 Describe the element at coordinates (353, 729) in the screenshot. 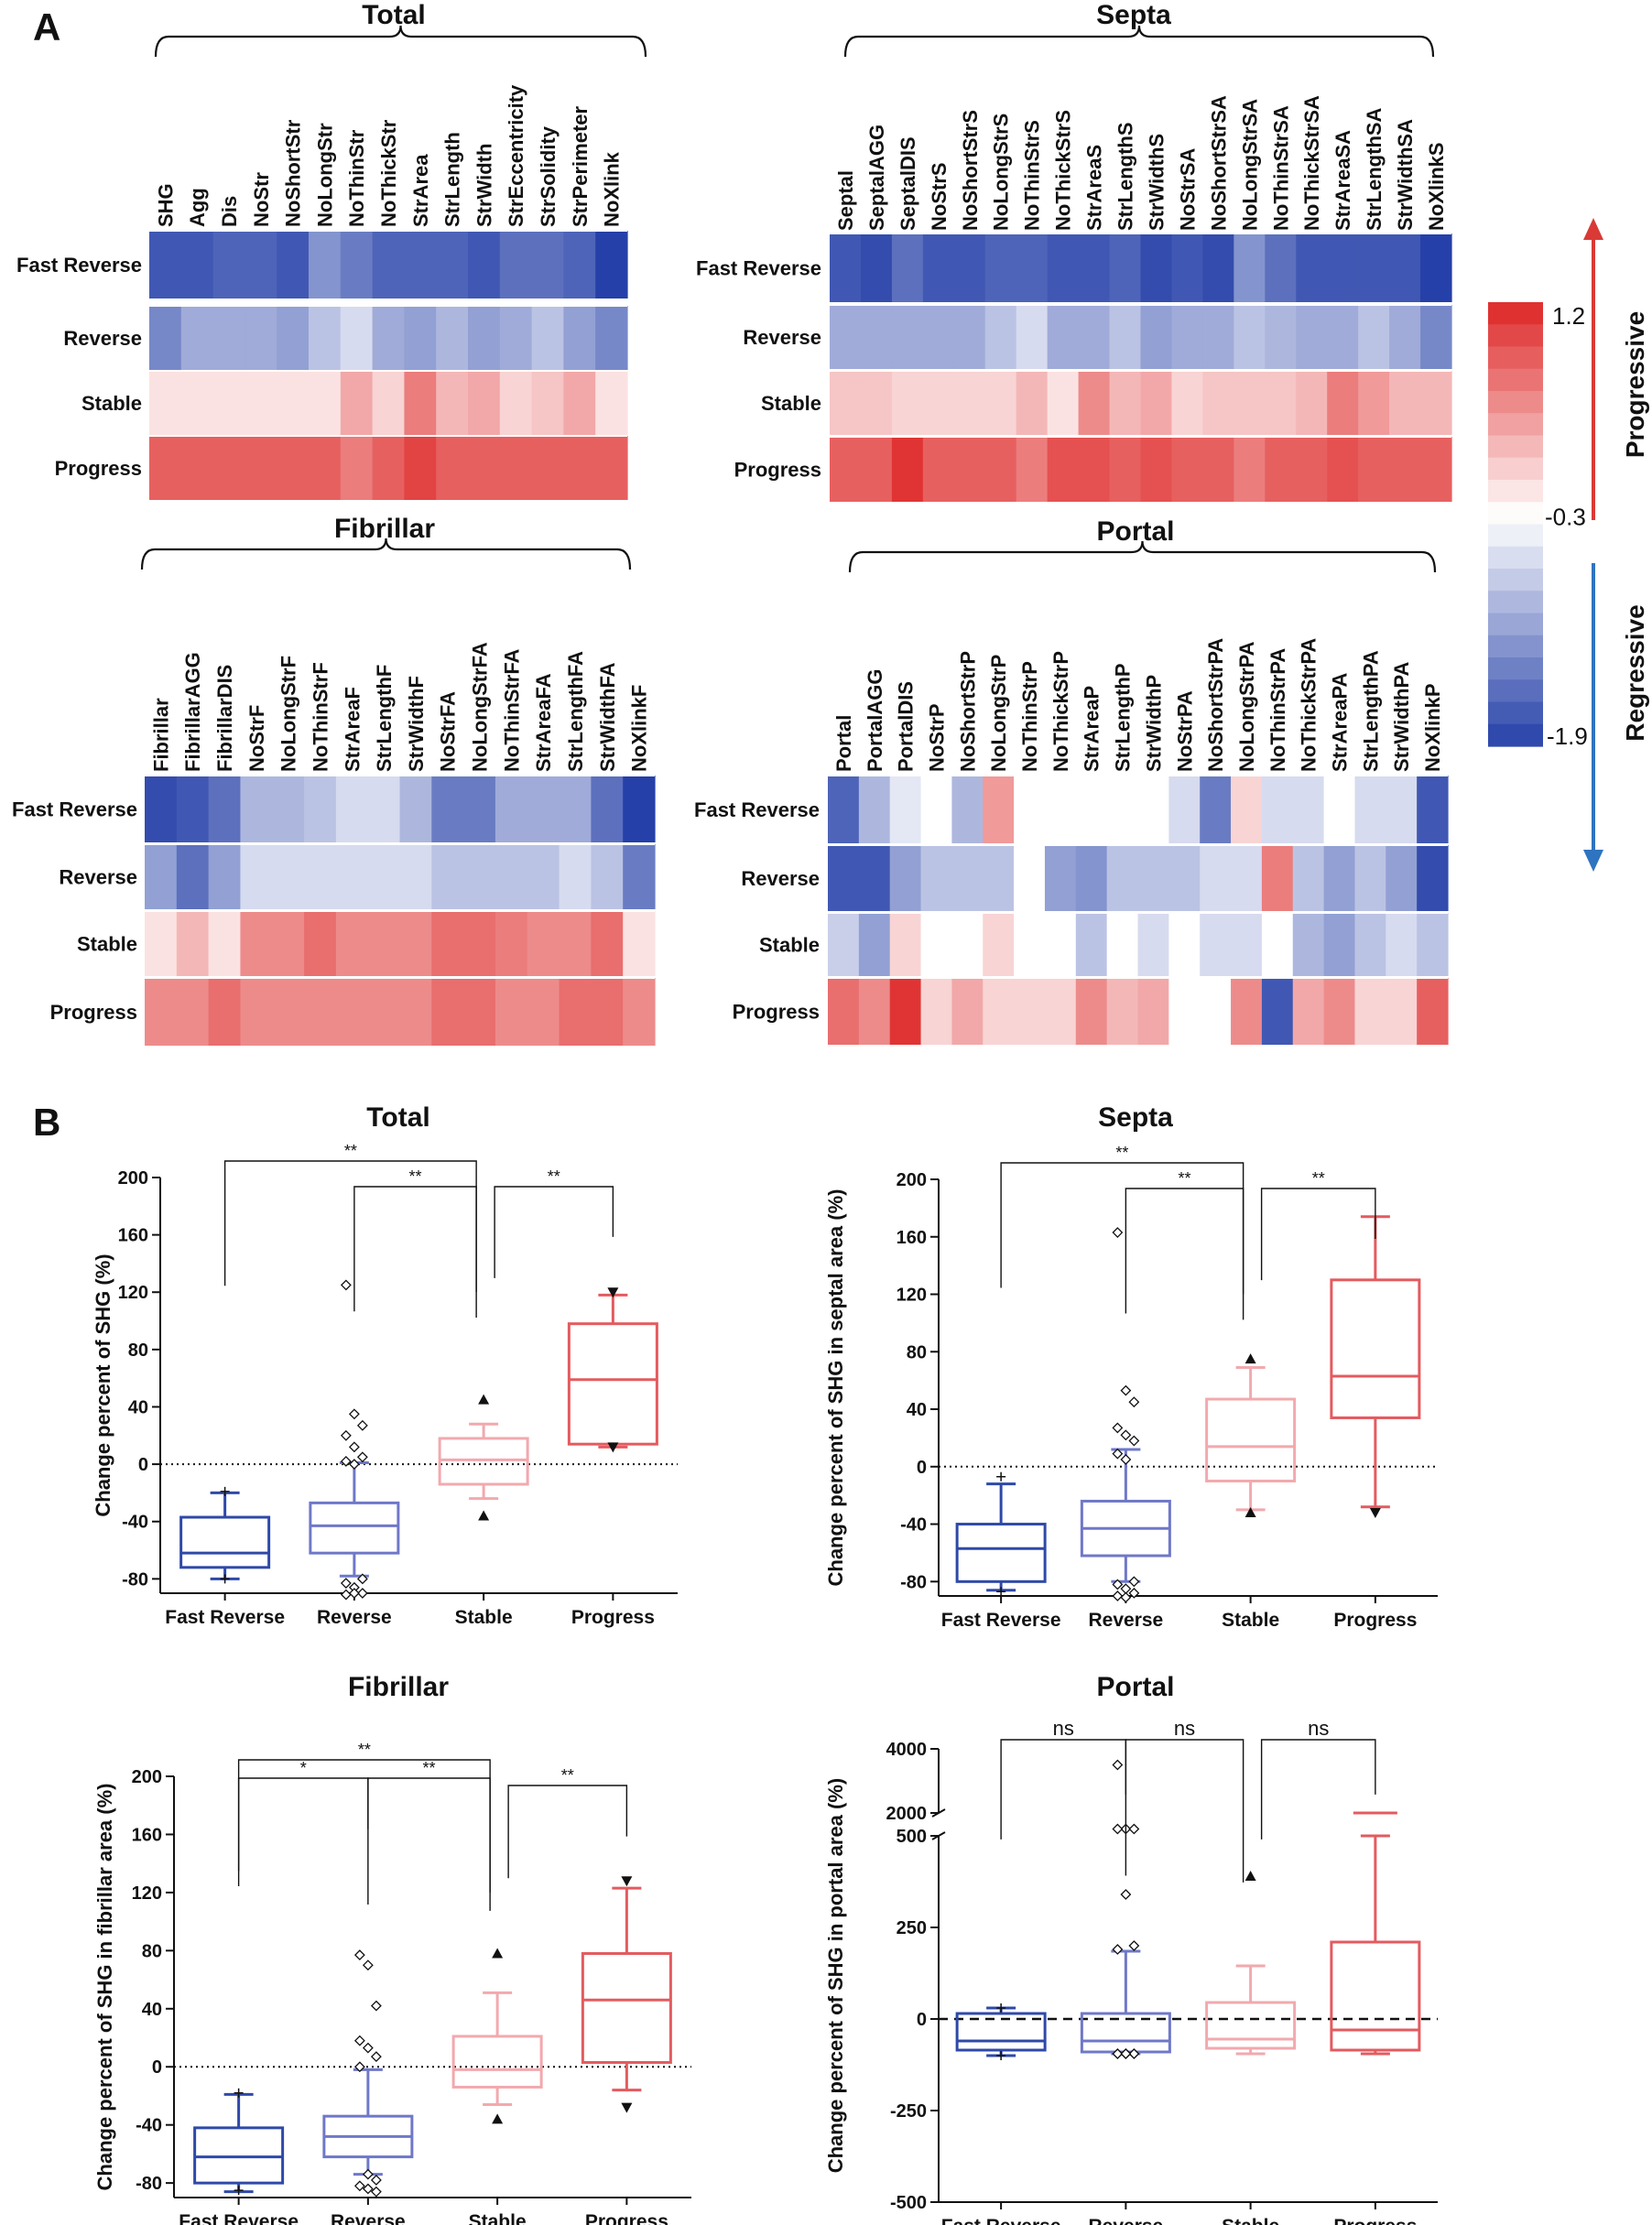

I see `heatmap-column-label: StrAreaF` at that location.